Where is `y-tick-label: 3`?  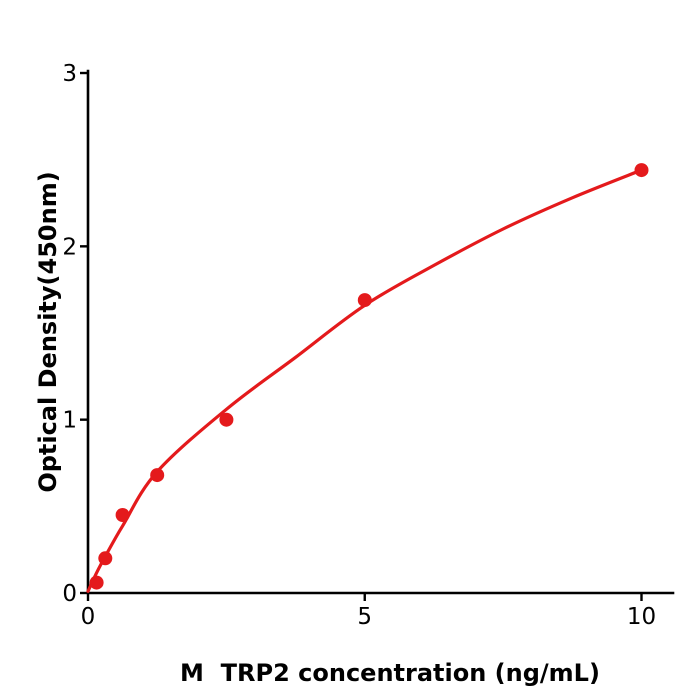 y-tick-label: 3 is located at coordinates (69, 74).